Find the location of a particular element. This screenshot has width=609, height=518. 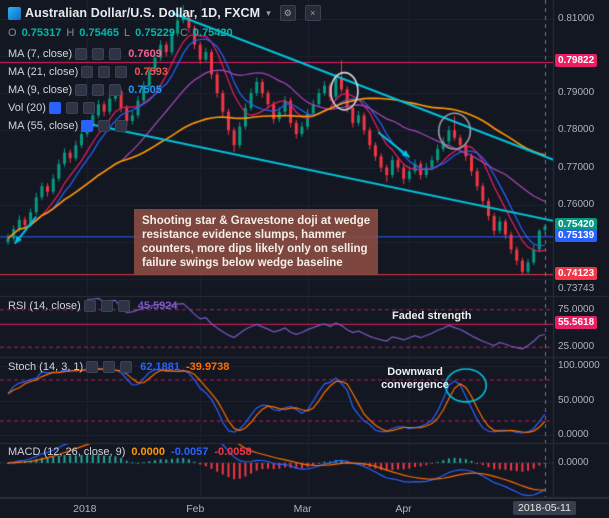

open-label: O is located at coordinates (12, 32).